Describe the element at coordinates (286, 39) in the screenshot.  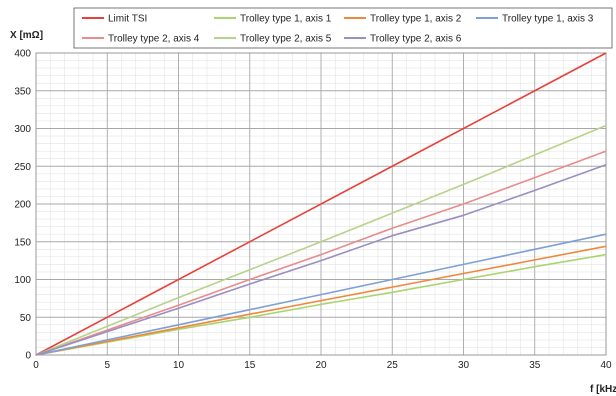
I see `legend-label: Trolley type 2, axis 5` at that location.